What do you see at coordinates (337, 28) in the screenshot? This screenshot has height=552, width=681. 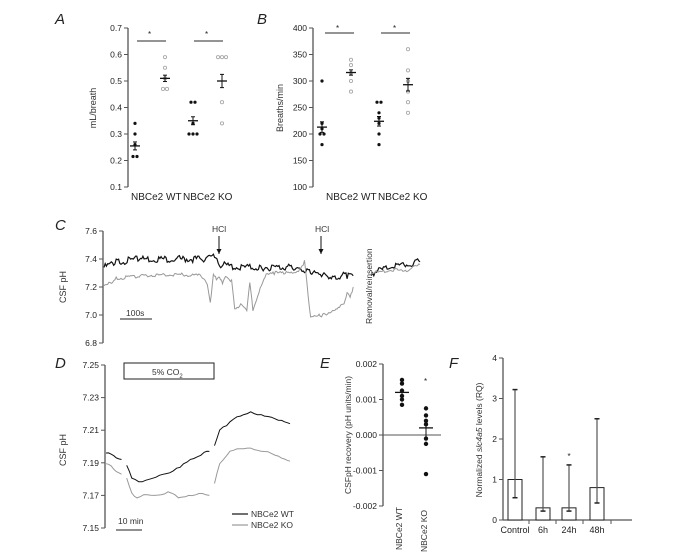 I see `panel-b-star-wt: *` at bounding box center [337, 28].